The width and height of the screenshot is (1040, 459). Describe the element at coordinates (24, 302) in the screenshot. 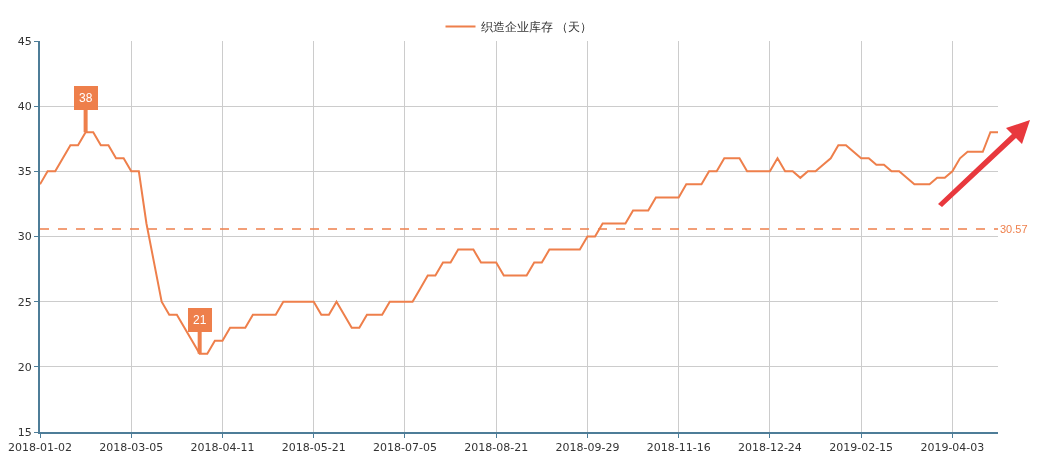

I see `y-tick-label: 25` at that location.